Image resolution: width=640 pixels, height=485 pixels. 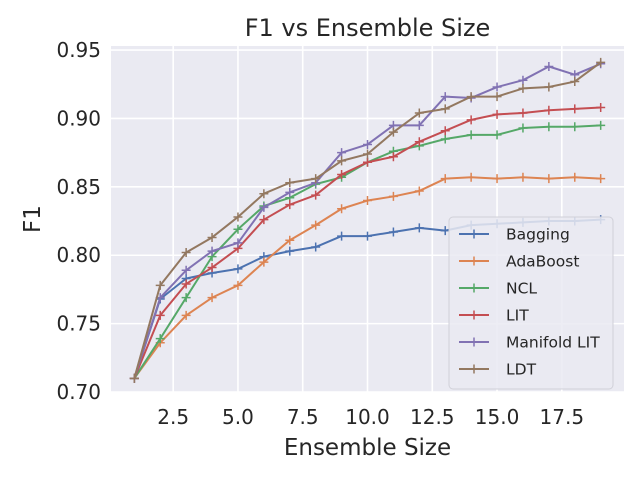 What do you see at coordinates (542, 262) in the screenshot?
I see `legend-label: AdaBoost` at bounding box center [542, 262].